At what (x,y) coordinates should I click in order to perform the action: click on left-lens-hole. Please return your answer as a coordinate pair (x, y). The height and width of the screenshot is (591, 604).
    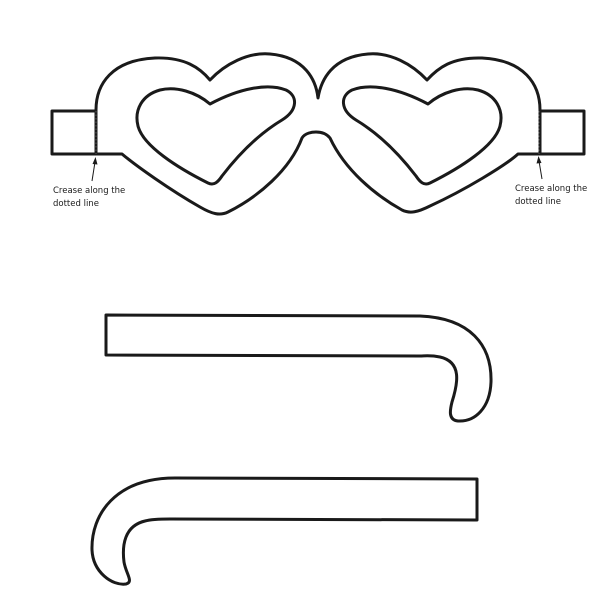
    Looking at the image, I should click on (215, 135).